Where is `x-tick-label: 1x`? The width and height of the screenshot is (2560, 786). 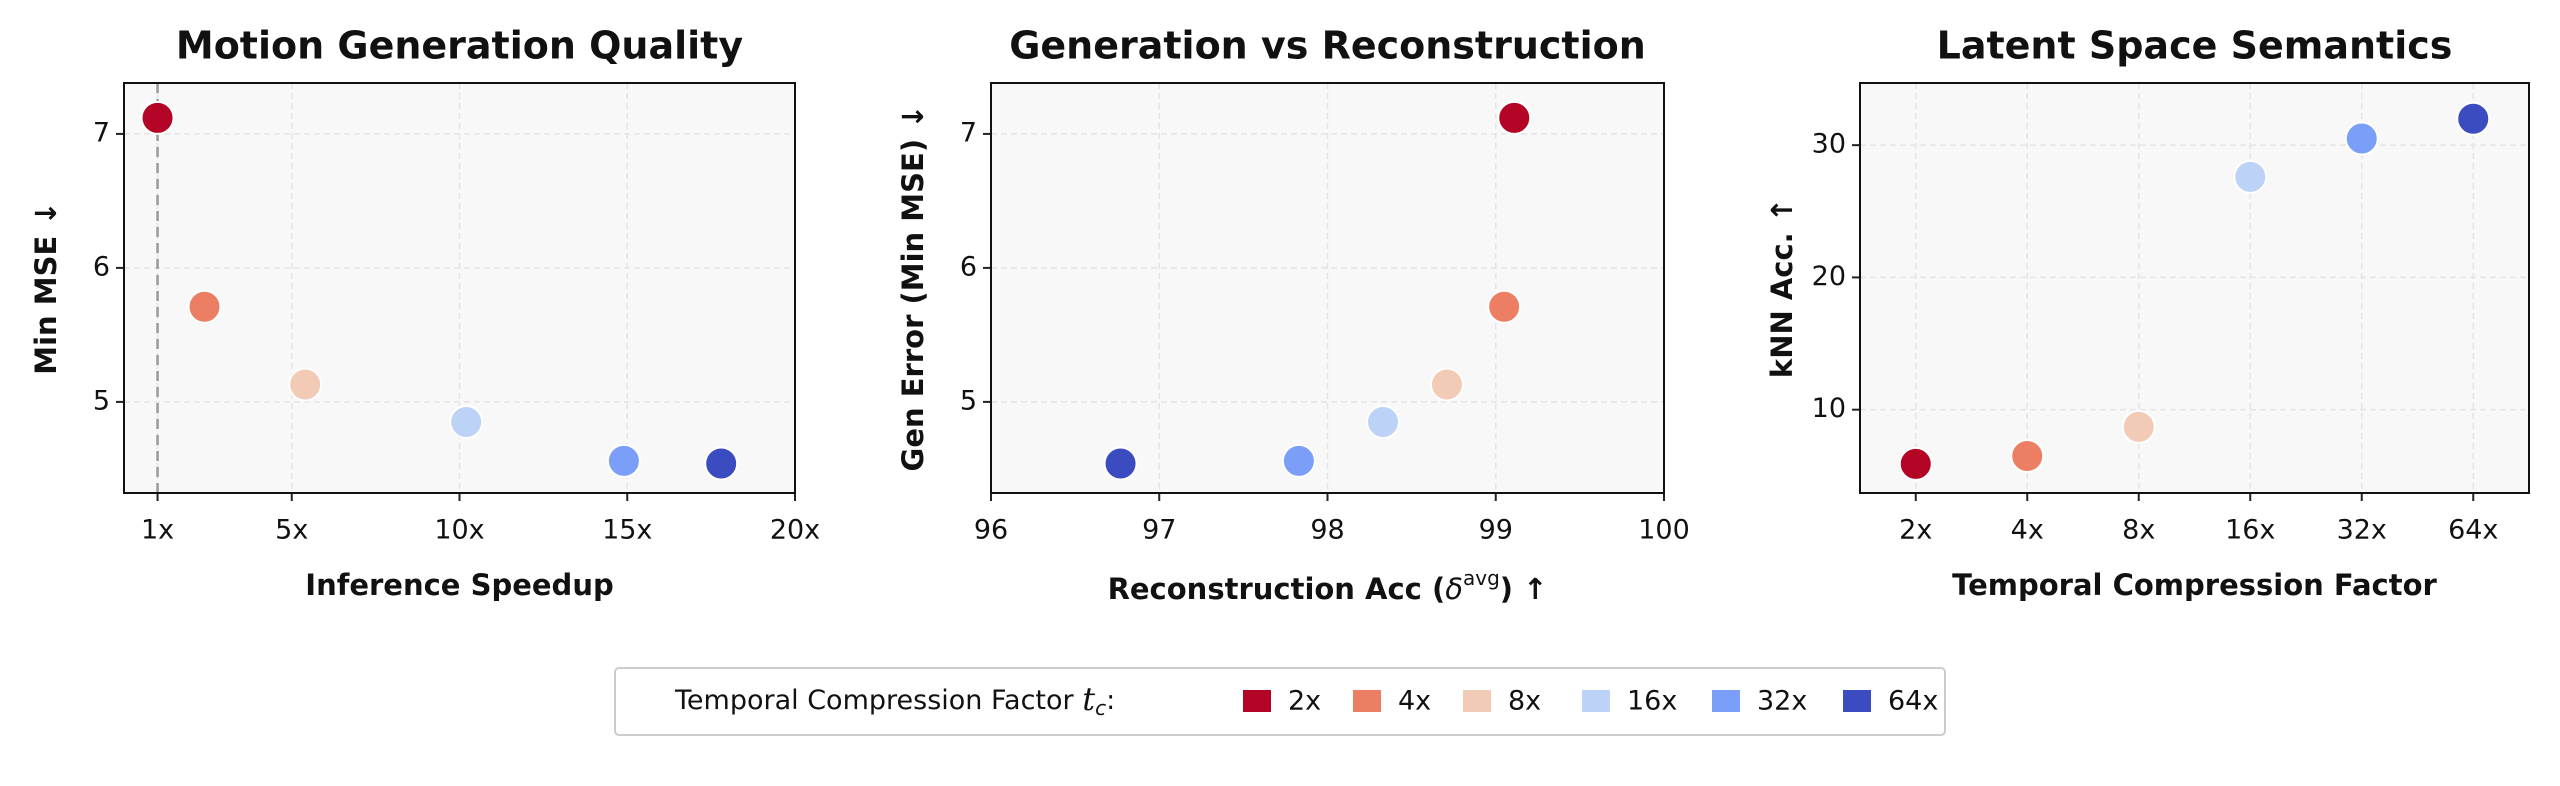 x-tick-label: 1x is located at coordinates (157, 530).